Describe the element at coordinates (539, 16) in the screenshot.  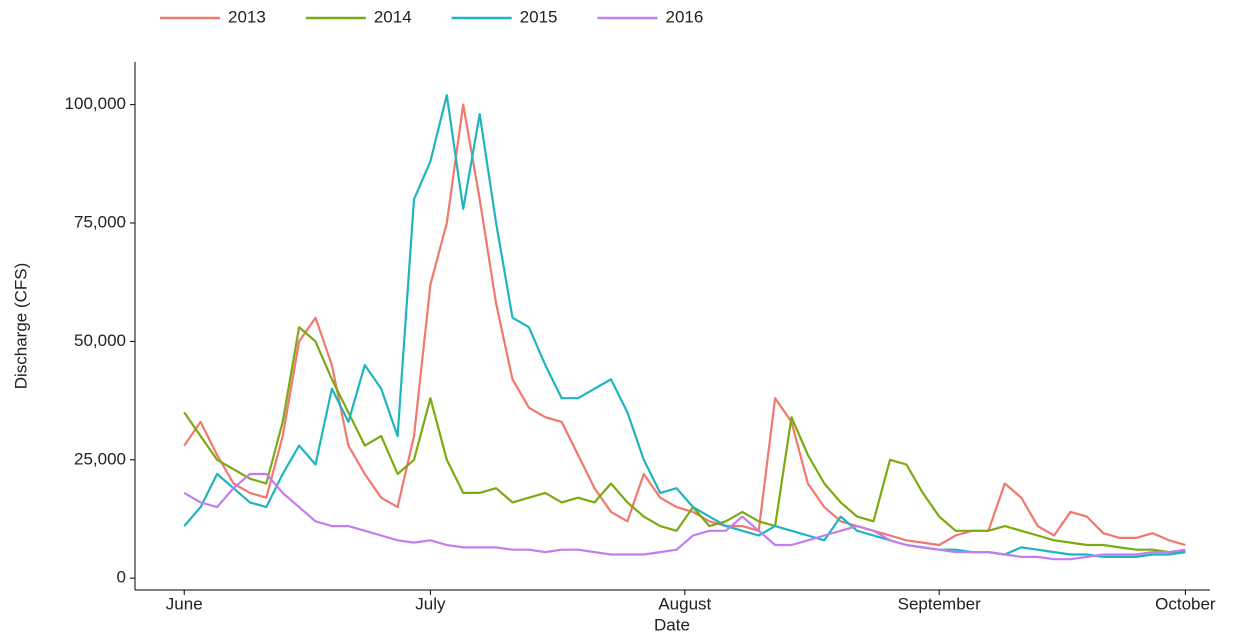
I see `legend-label: 2015` at that location.